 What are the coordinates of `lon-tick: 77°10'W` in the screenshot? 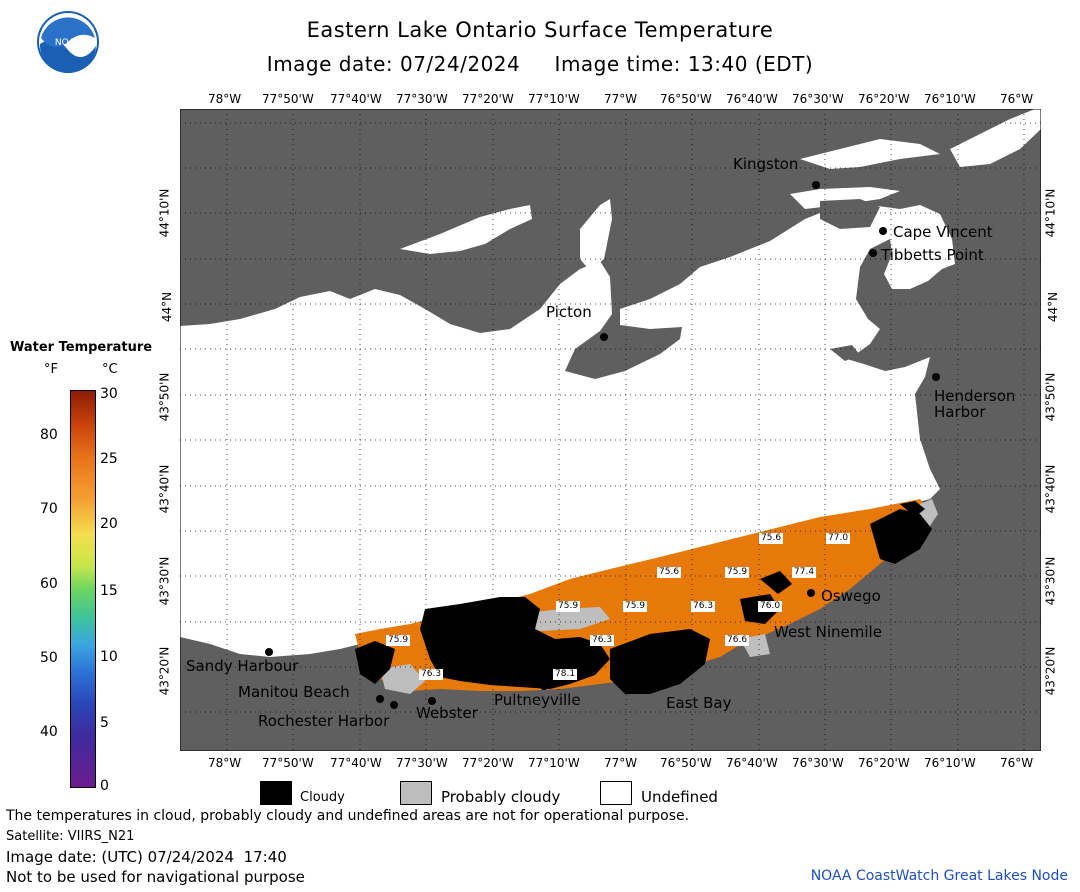 It's located at (554, 763).